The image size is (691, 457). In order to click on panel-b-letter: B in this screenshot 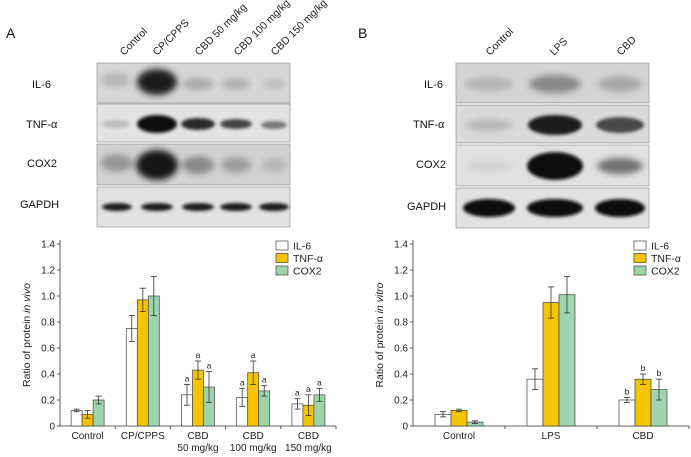, I will do `click(362, 33)`.